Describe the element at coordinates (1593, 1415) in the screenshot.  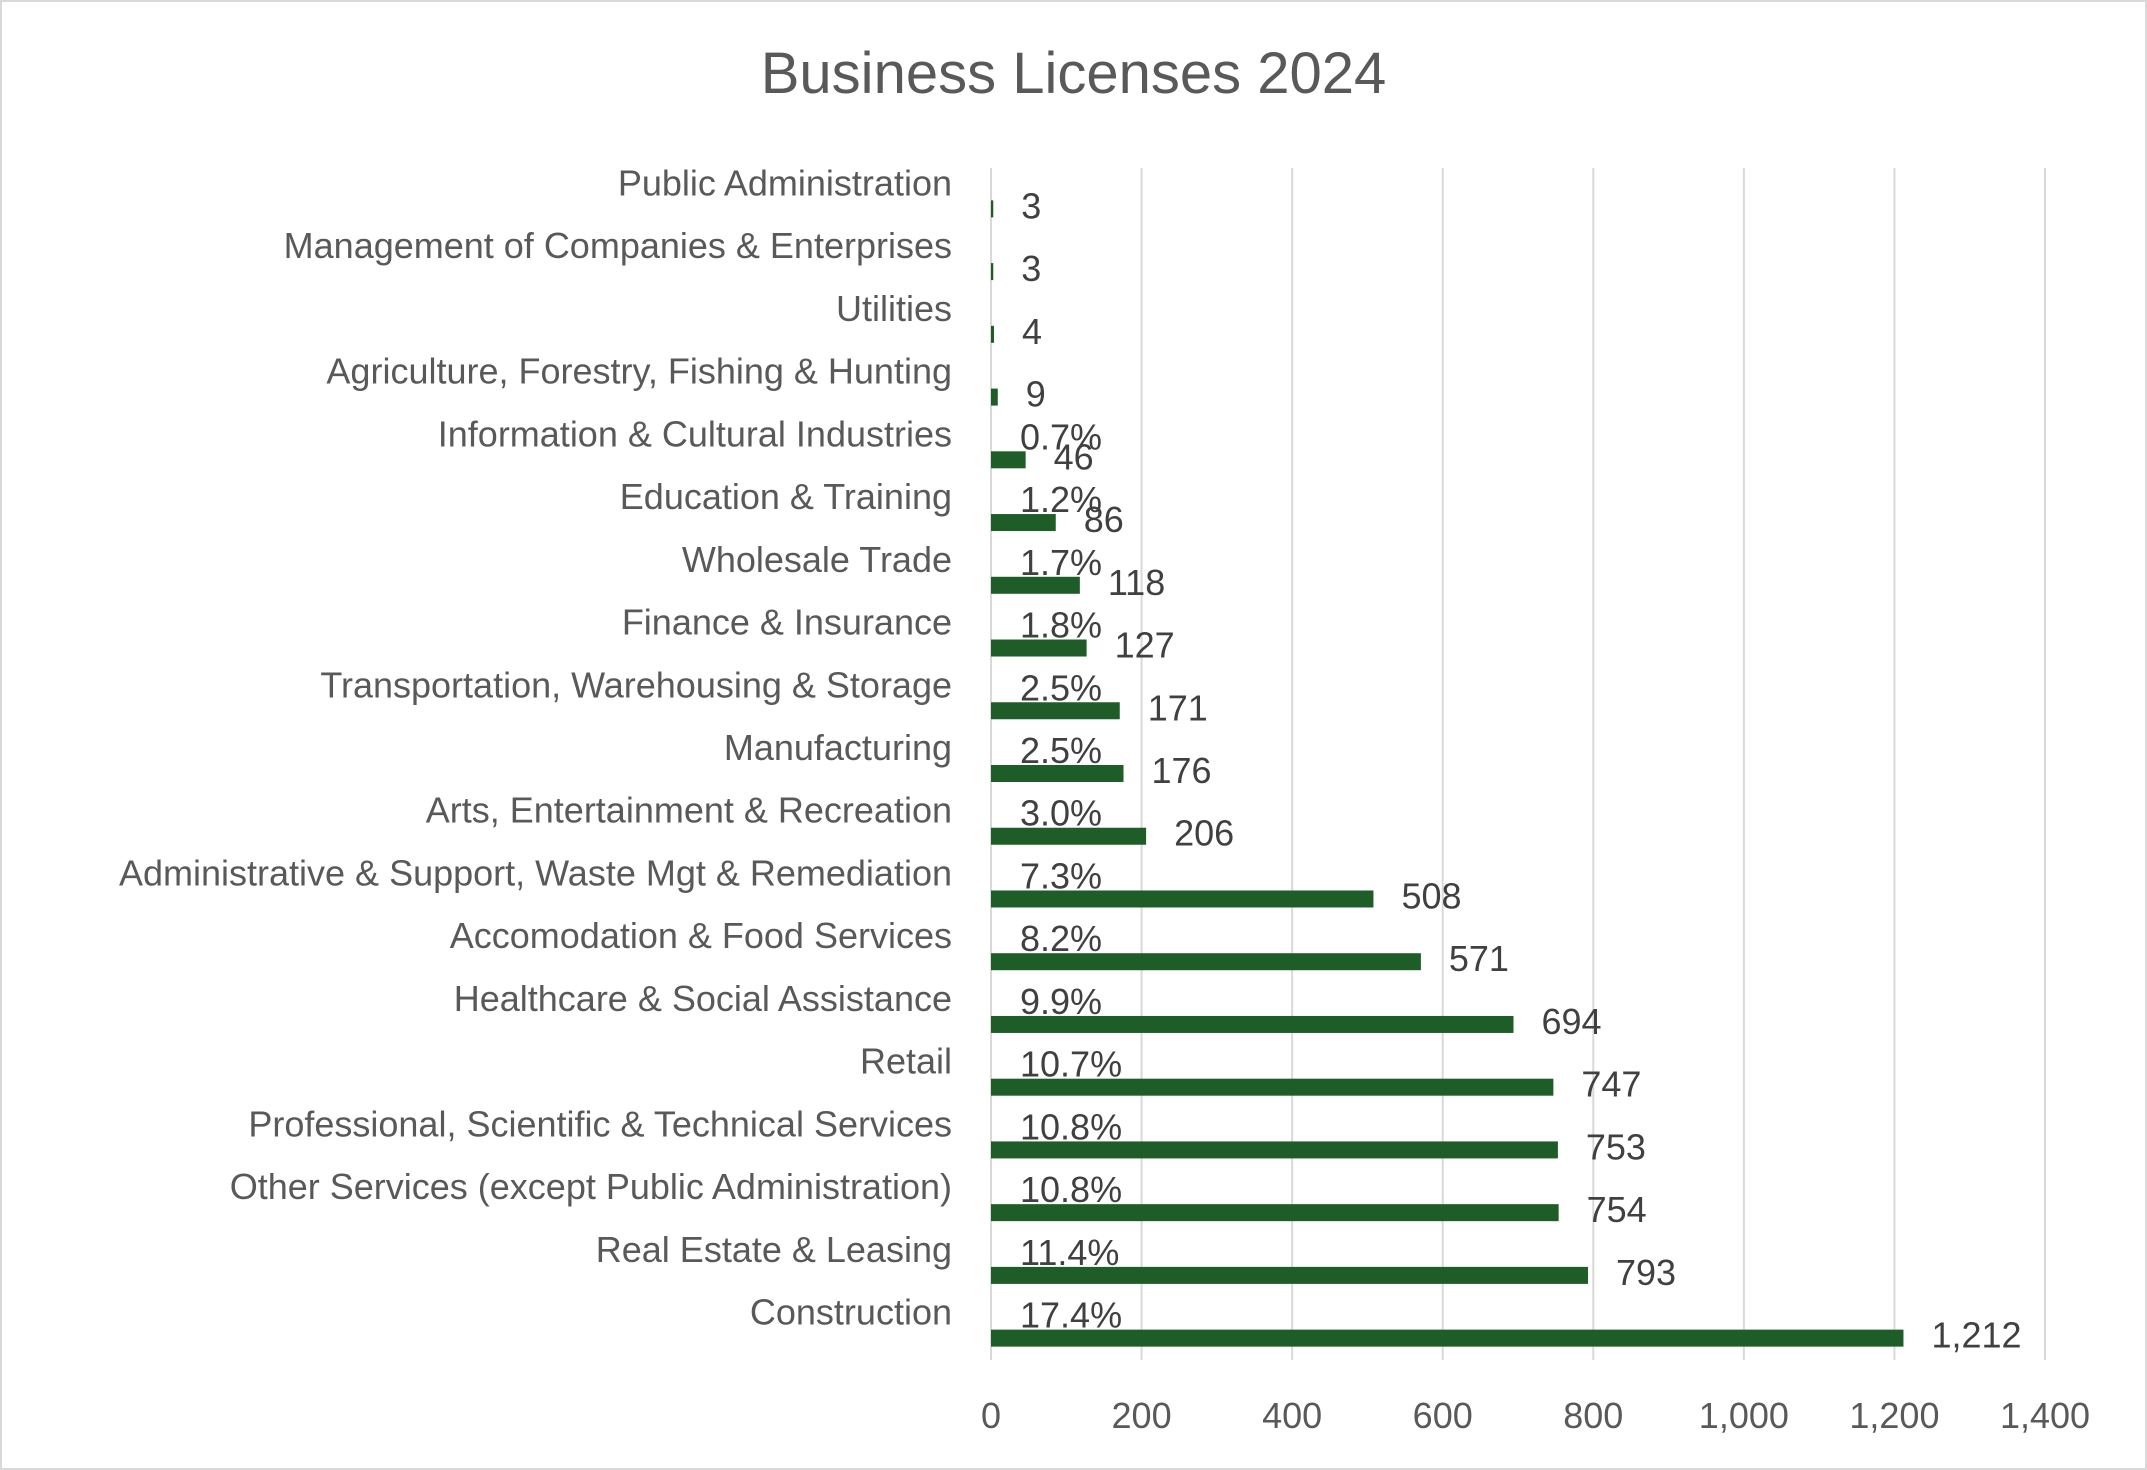
I see `x-tick-label: 800` at that location.